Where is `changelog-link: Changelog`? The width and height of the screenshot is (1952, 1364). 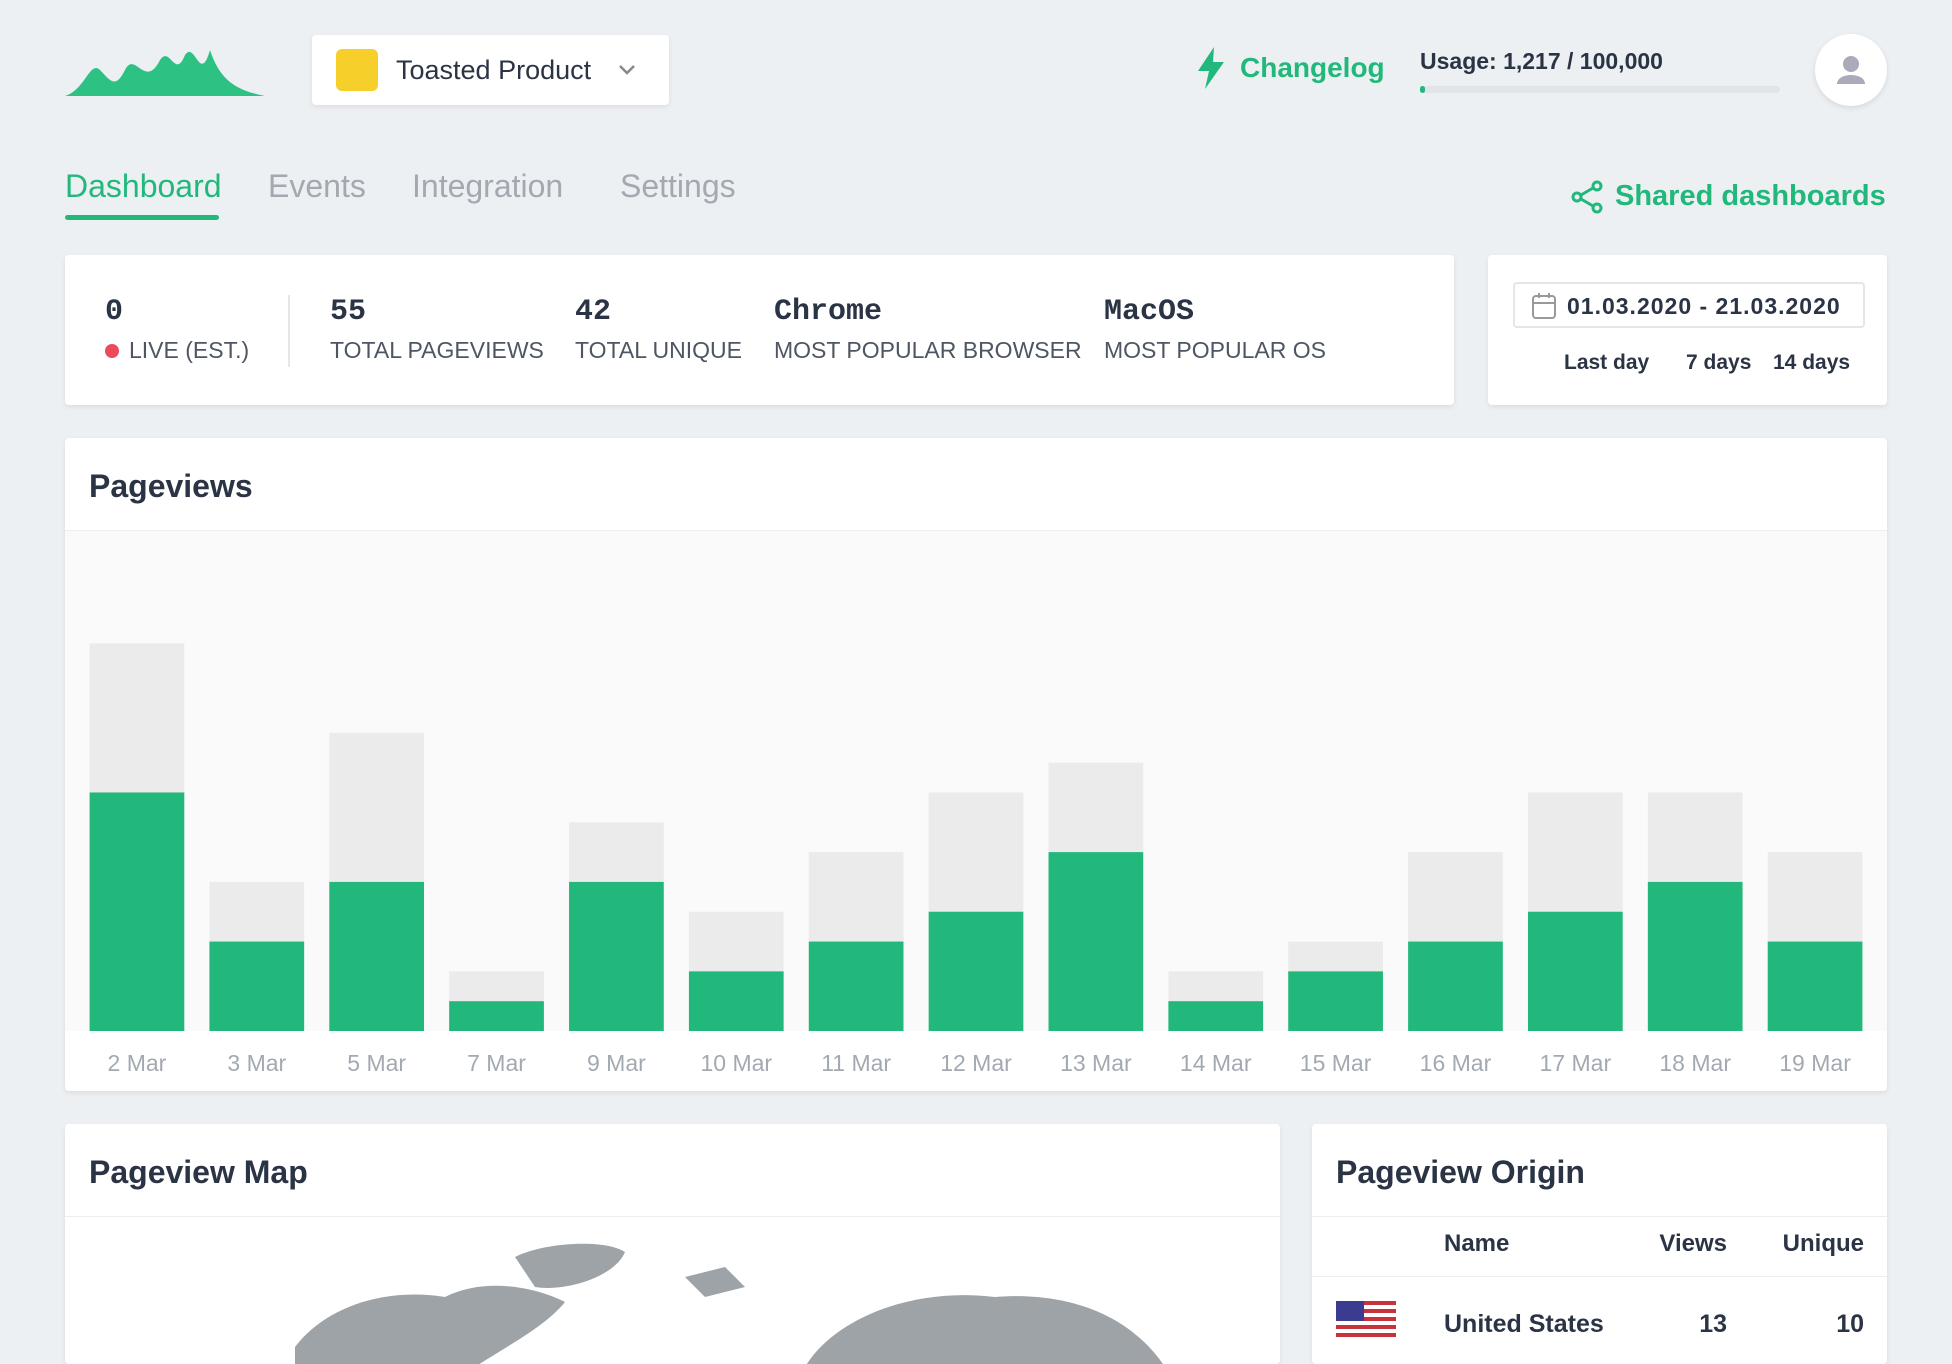 changelog-link: Changelog is located at coordinates (1312, 67).